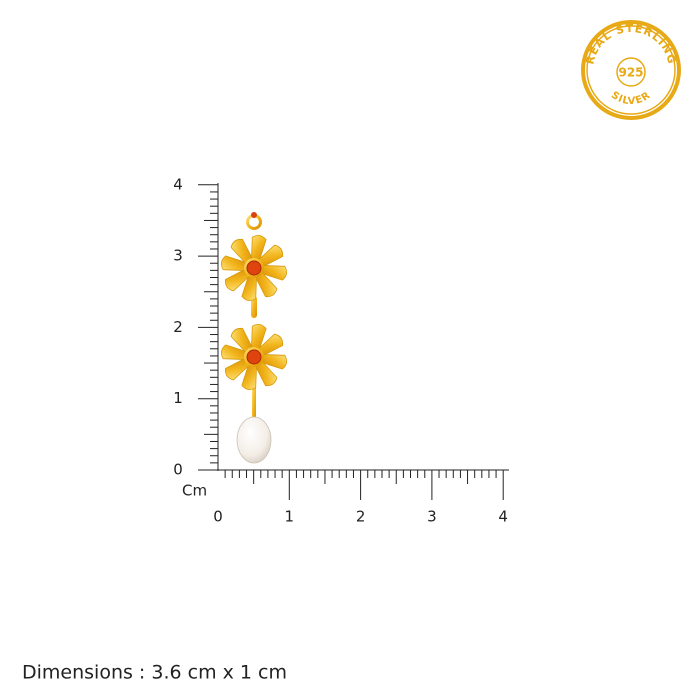 This screenshot has width=700, height=700. I want to click on silver-badge: REAL STERLING SILVER 925, so click(631, 70).